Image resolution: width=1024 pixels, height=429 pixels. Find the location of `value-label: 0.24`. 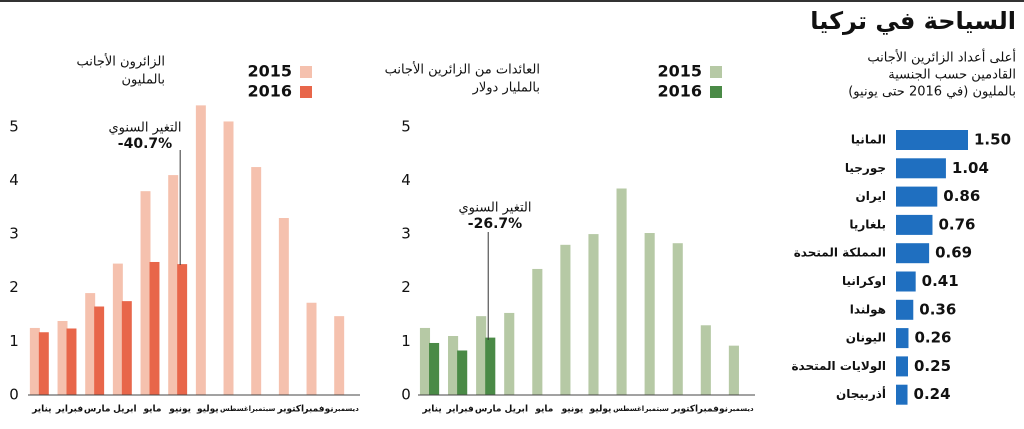

value-label: 0.24 is located at coordinates (932, 394).